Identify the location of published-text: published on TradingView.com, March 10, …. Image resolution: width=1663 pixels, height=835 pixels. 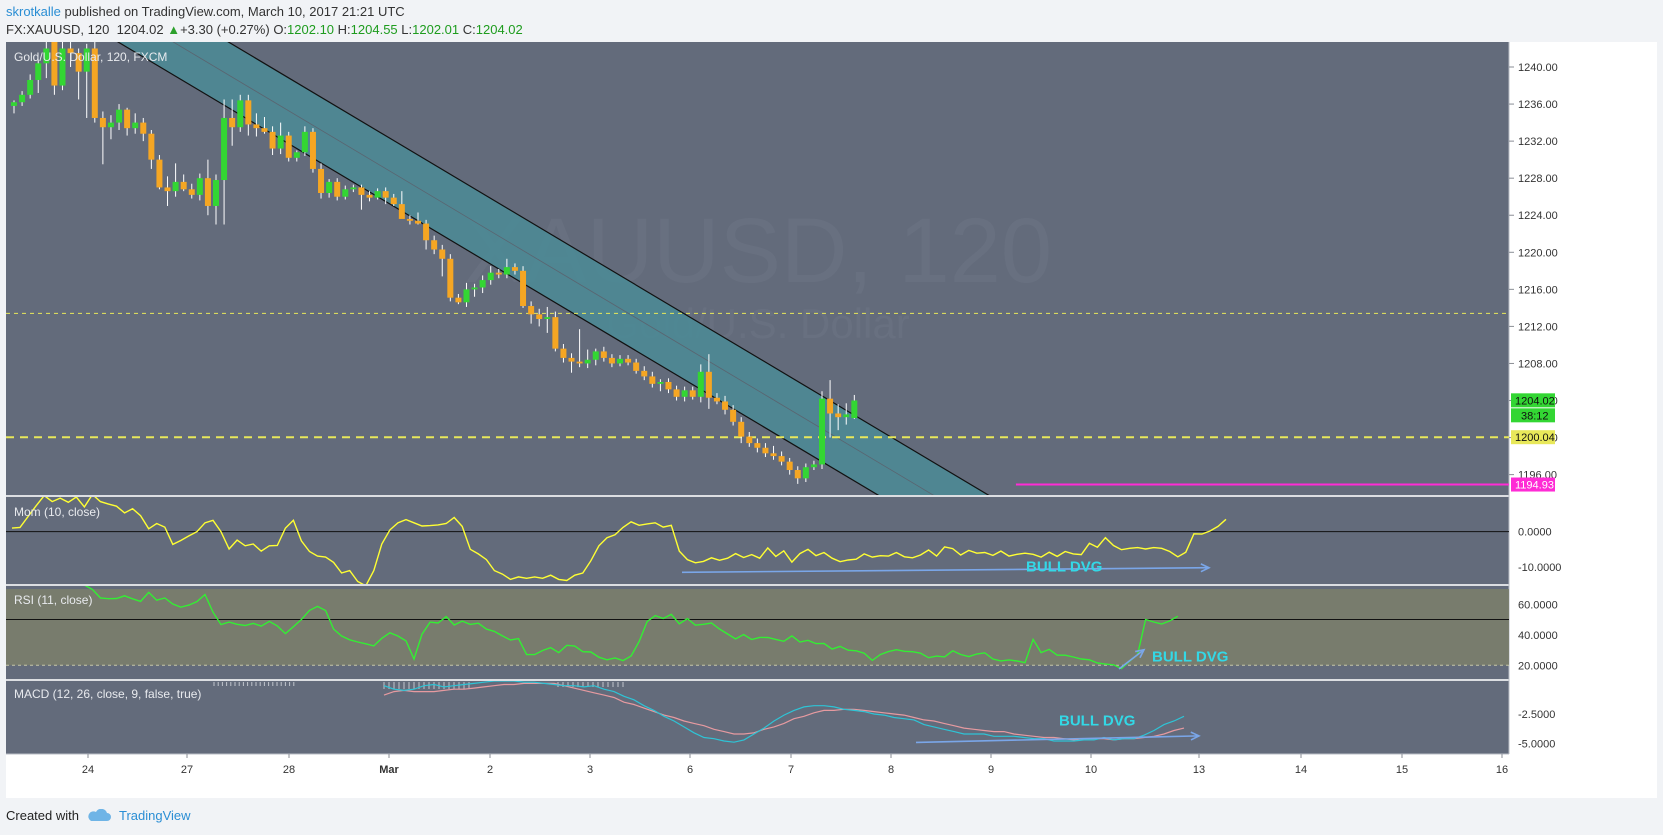
(234, 11).